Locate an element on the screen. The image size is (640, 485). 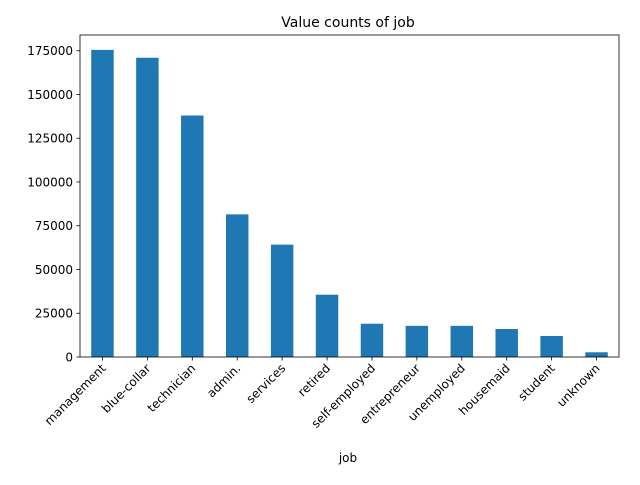
y-tick-label: 0 is located at coordinates (69, 357).